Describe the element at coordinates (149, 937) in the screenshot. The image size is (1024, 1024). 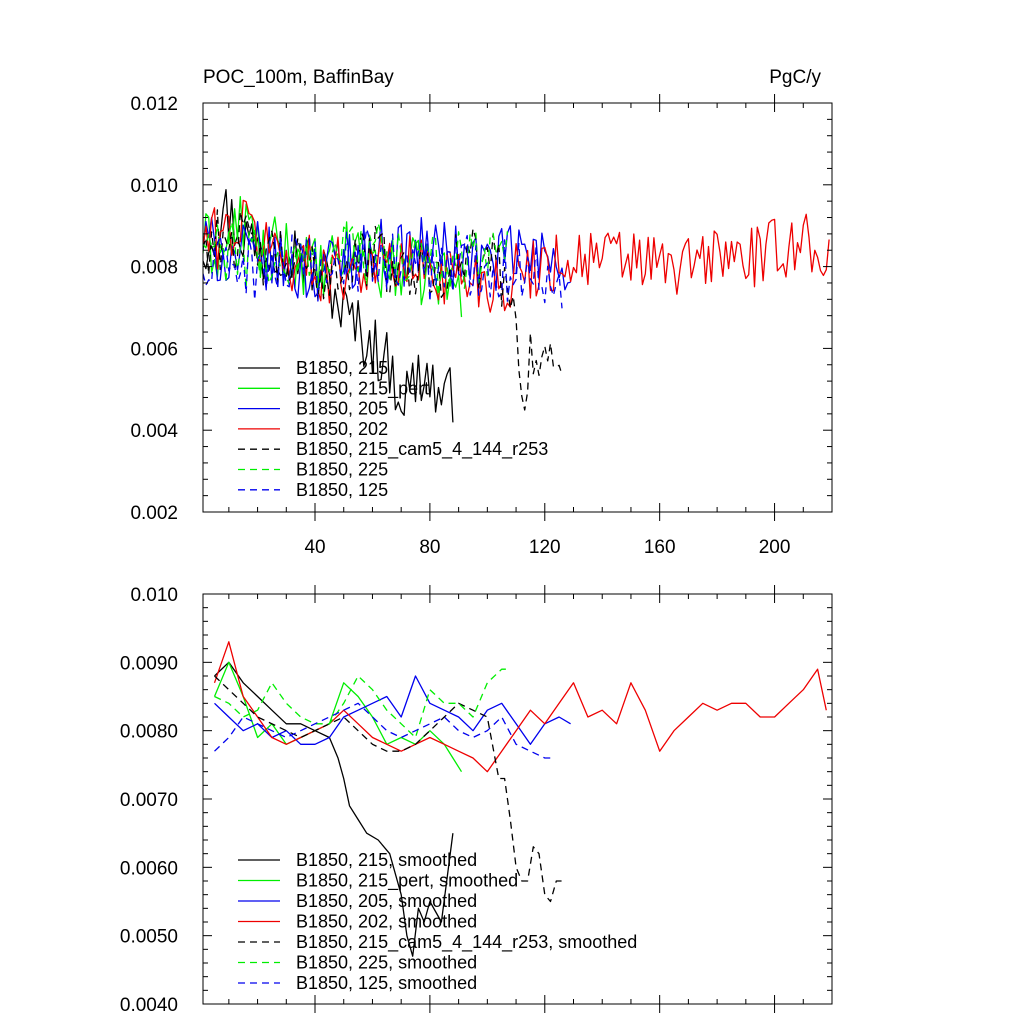
I see `y-tick-label: 0.0050` at that location.